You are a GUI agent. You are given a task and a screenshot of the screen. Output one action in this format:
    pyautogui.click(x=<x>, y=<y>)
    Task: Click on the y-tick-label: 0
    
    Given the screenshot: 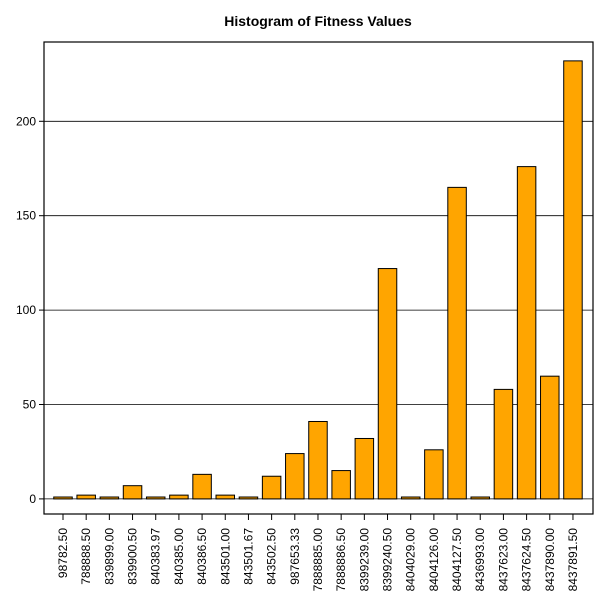 What is the action you would take?
    pyautogui.click(x=32, y=499)
    